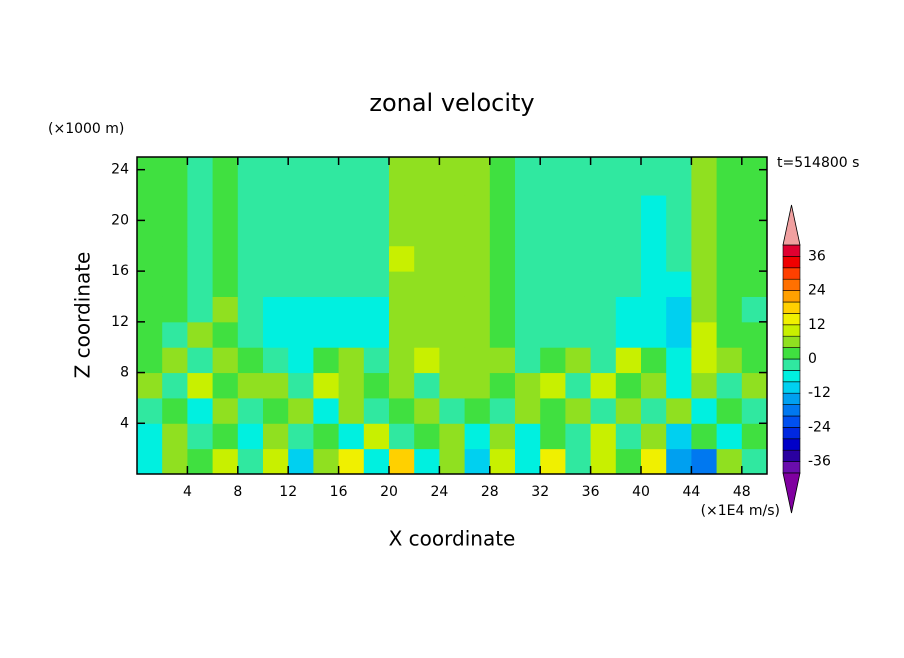 The height and width of the screenshot is (658, 904). What do you see at coordinates (791, 225) in the screenshot?
I see `colorbar-over` at bounding box center [791, 225].